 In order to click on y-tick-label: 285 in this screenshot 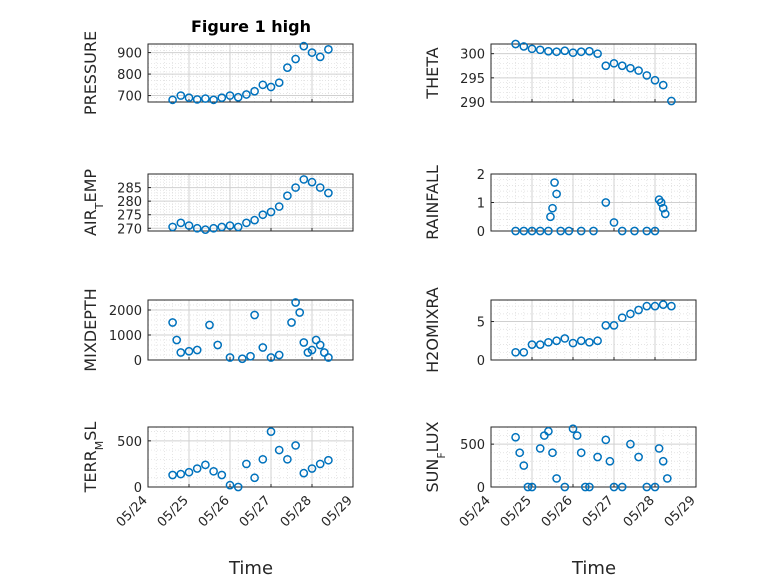, I will do `click(129, 189)`.